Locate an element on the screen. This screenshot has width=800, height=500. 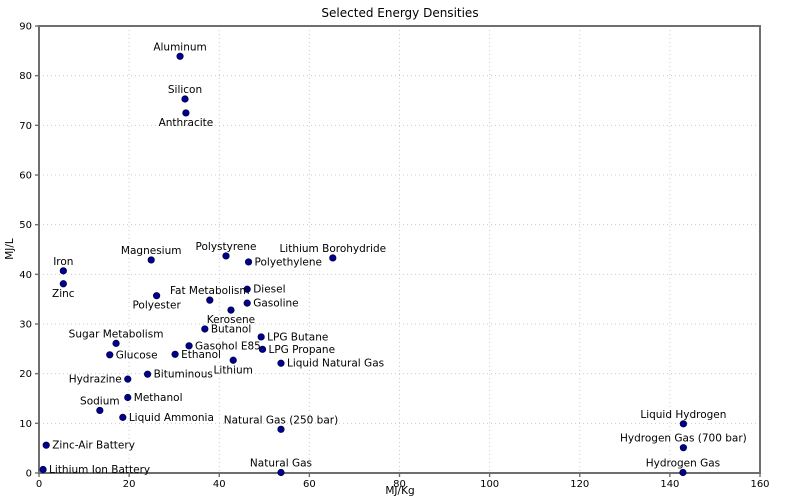
x-tick-label: 100 is located at coordinates (489, 484).